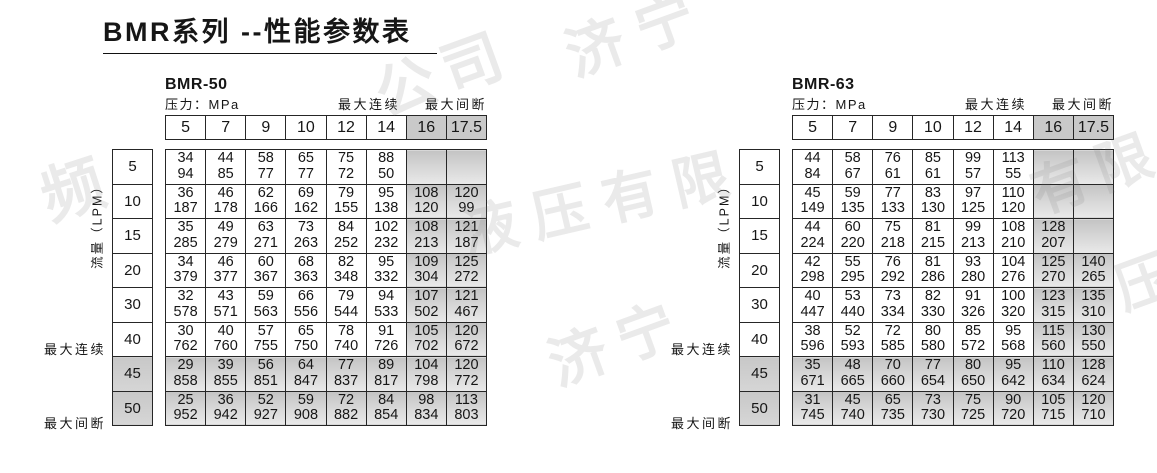 The width and height of the screenshot is (1157, 473). I want to click on grid-cell: 57 755, so click(266, 339).